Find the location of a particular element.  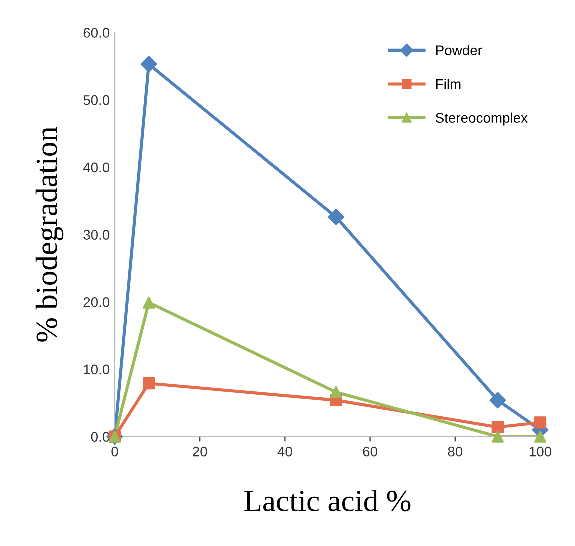

y-tick-label: 60.0 is located at coordinates (97, 33).